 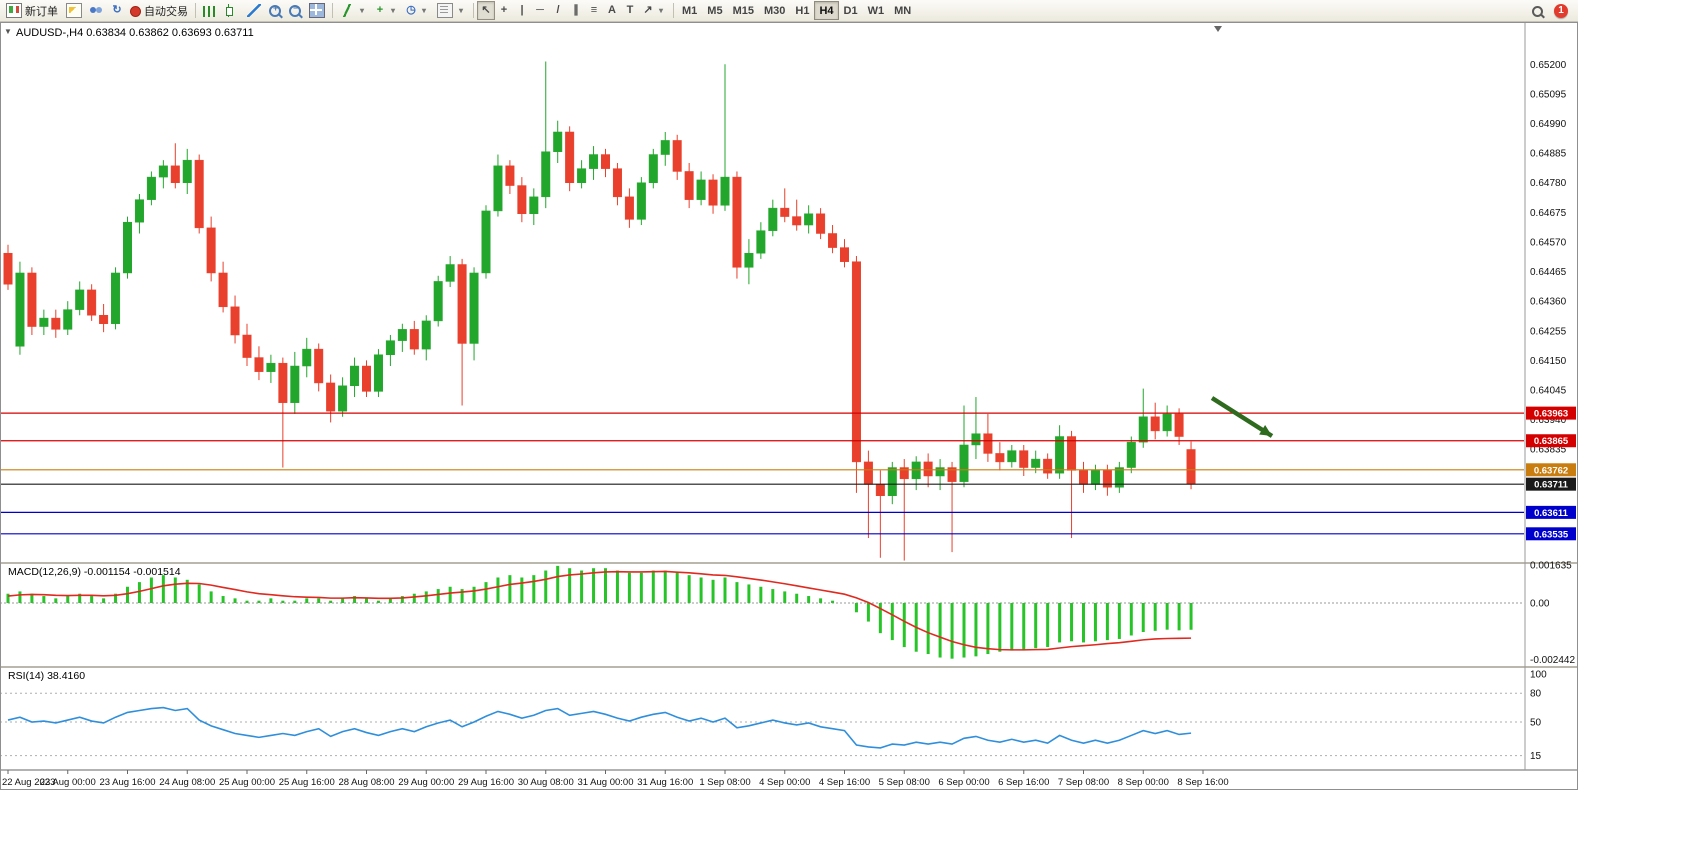 I want to click on new-order-button: 新订单, so click(x=32, y=10).